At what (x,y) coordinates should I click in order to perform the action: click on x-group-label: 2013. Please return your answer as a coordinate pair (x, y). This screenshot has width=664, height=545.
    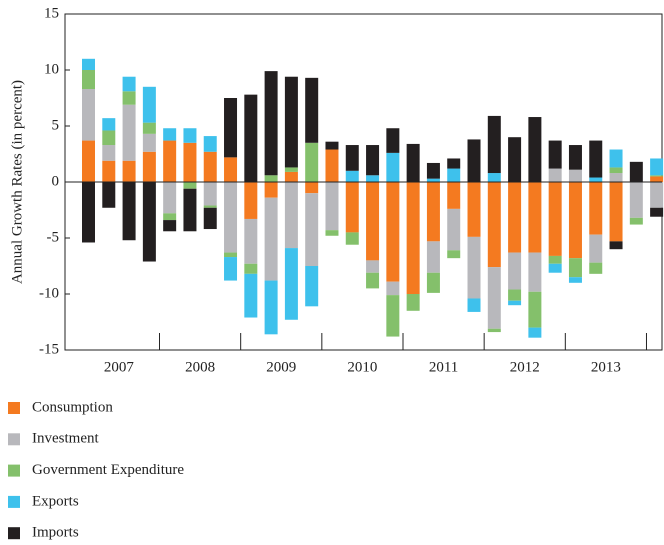
    Looking at the image, I should click on (606, 367).